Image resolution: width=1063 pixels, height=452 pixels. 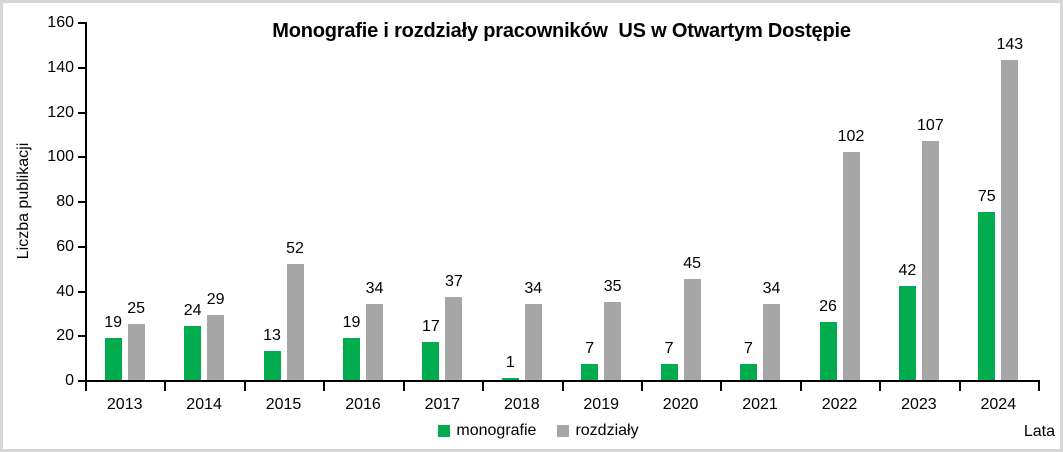 What do you see at coordinates (613, 340) in the screenshot?
I see `bar-rozdziały-2019` at bounding box center [613, 340].